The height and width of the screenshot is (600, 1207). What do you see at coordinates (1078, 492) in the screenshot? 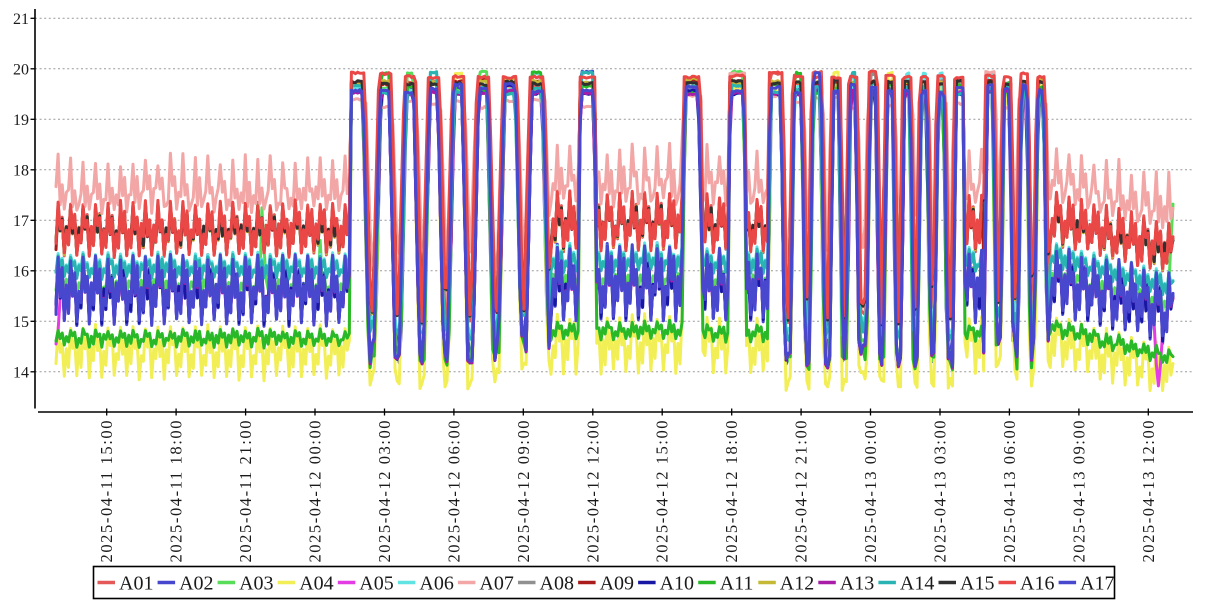
I see `svg-text: 2025-04-13 09:00` at bounding box center [1078, 492].